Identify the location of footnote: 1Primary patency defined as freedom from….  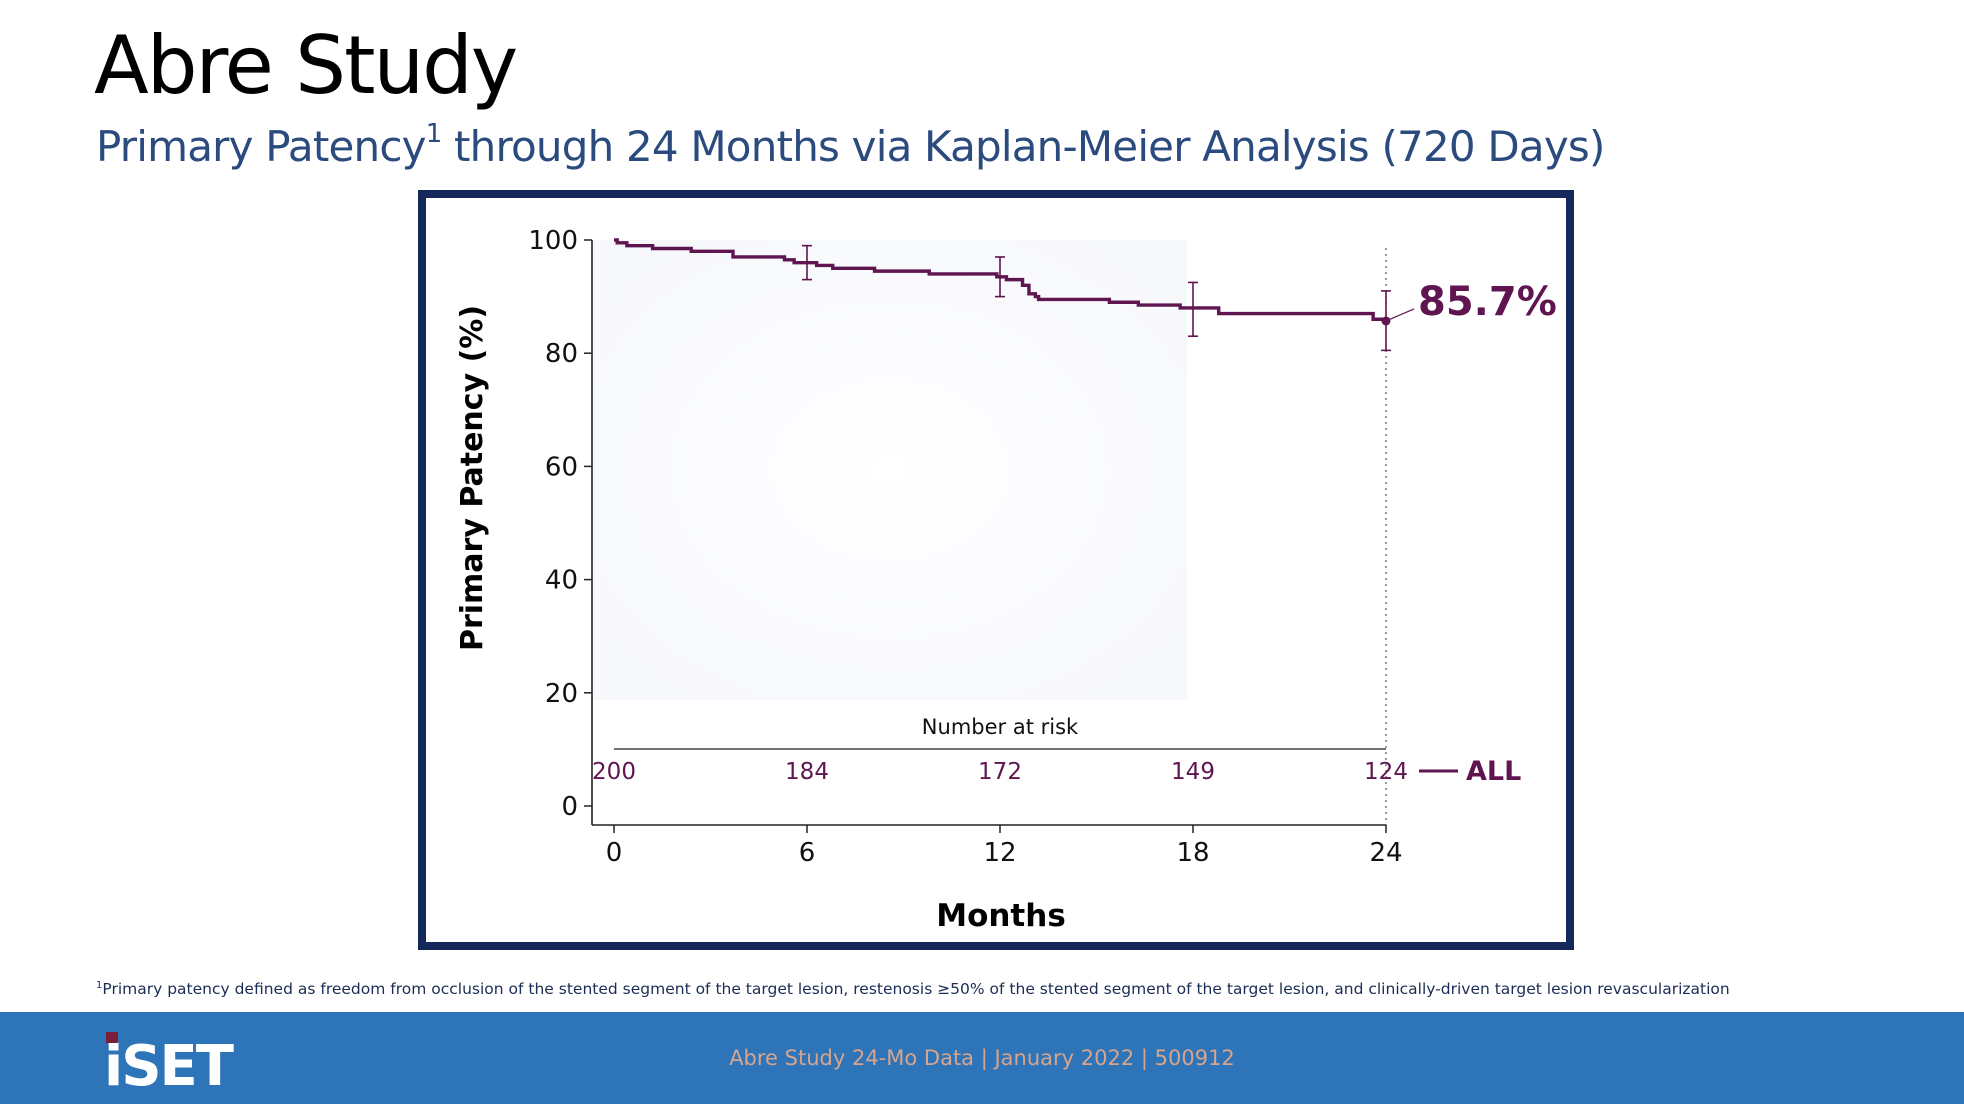
(913, 989).